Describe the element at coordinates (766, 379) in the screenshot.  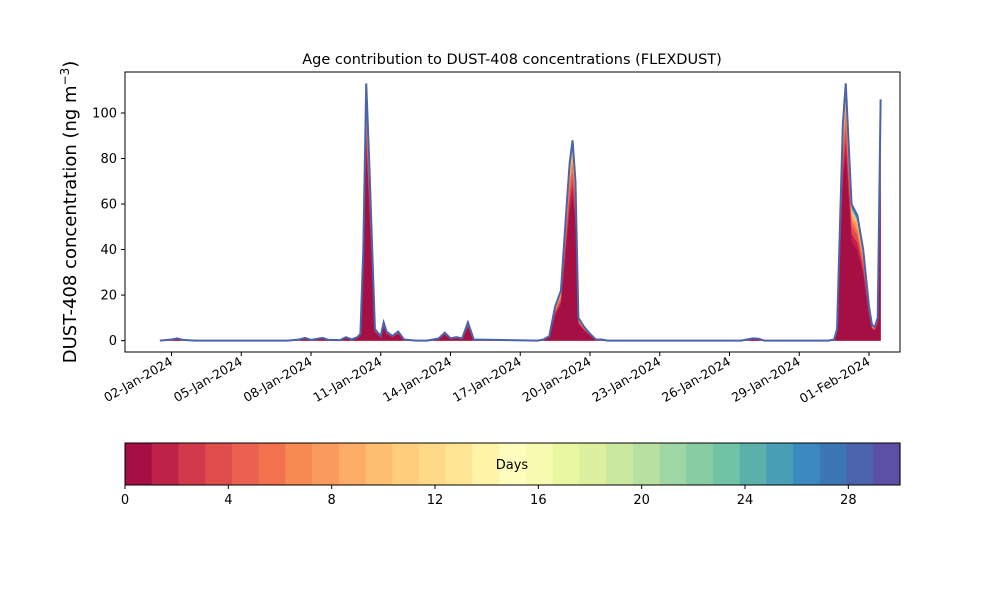
I see `x-tick-label: 29-Jan-2024` at that location.